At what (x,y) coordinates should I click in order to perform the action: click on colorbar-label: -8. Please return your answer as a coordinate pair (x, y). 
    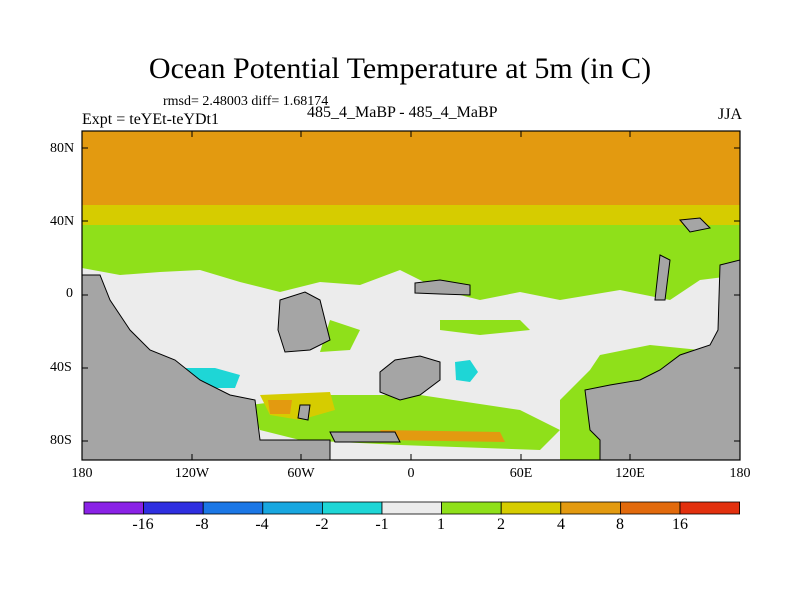
    Looking at the image, I should click on (202, 524).